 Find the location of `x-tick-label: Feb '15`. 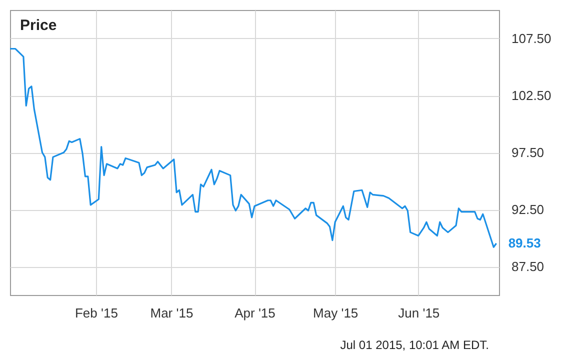

x-tick-label: Feb '15 is located at coordinates (96, 313).